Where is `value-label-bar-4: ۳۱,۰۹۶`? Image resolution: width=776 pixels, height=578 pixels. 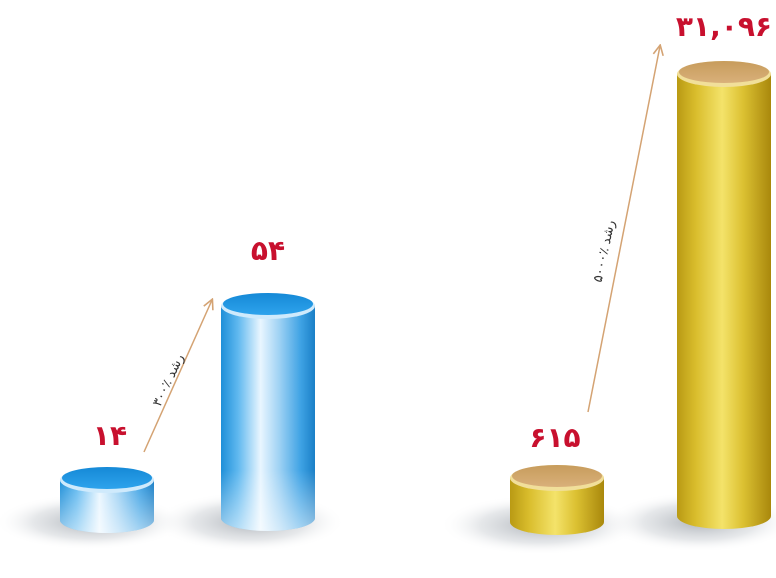
value-label-bar-4: ۳۱,۰۹۶ is located at coordinates (724, 26).